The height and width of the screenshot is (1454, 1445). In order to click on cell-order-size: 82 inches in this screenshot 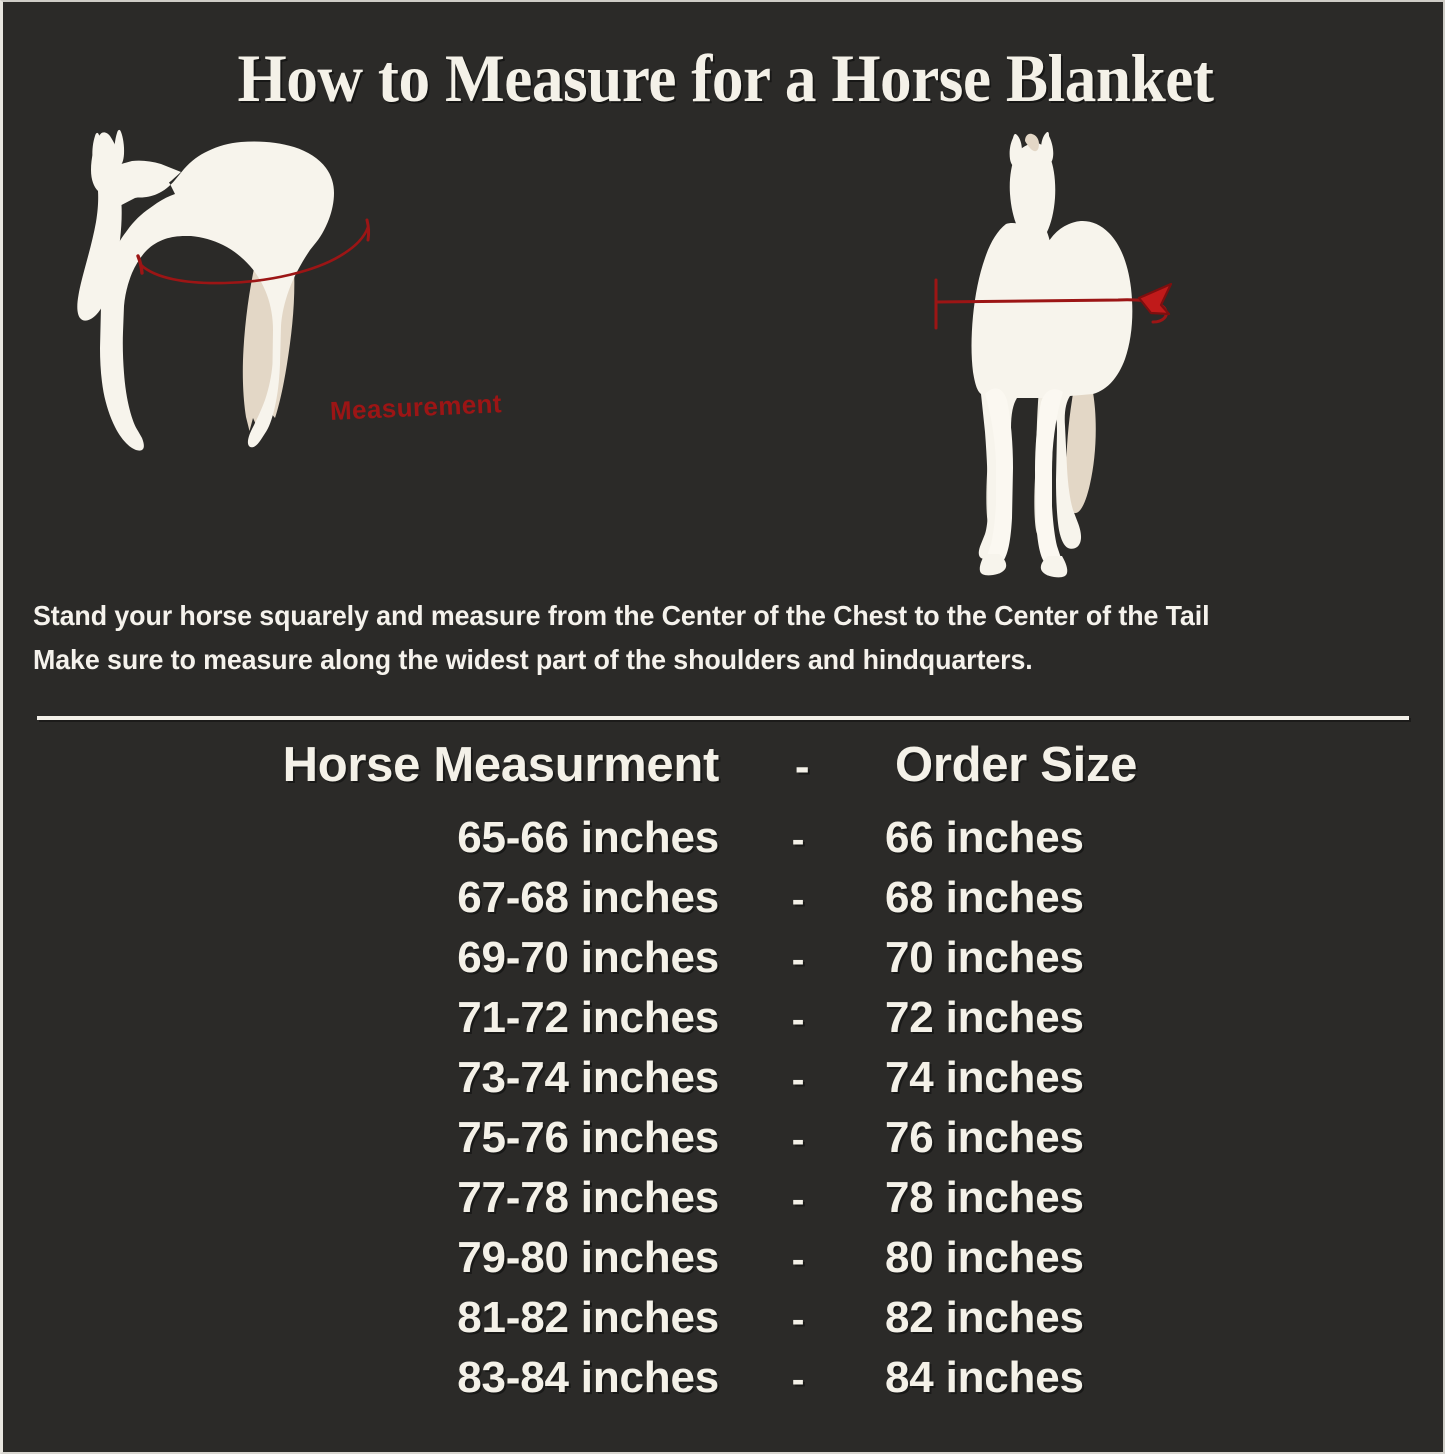, I will do `click(984, 1317)`.